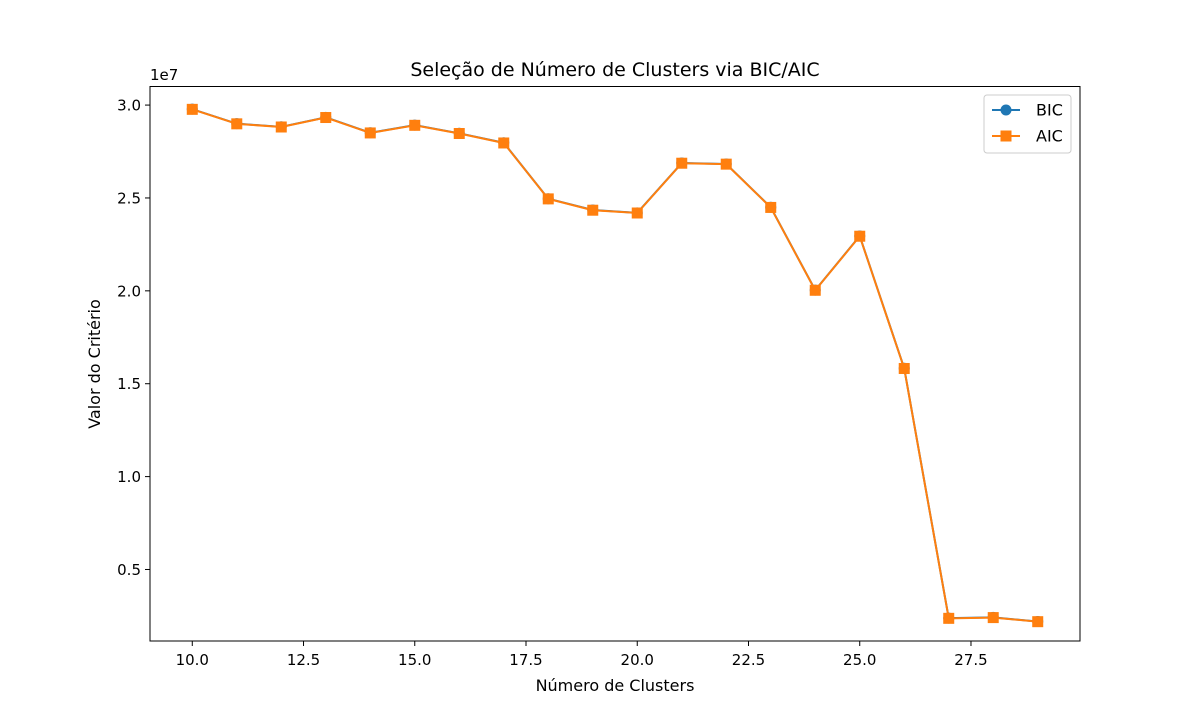 The width and height of the screenshot is (1200, 720). I want to click on x-tick-label: 17.5, so click(525, 660).